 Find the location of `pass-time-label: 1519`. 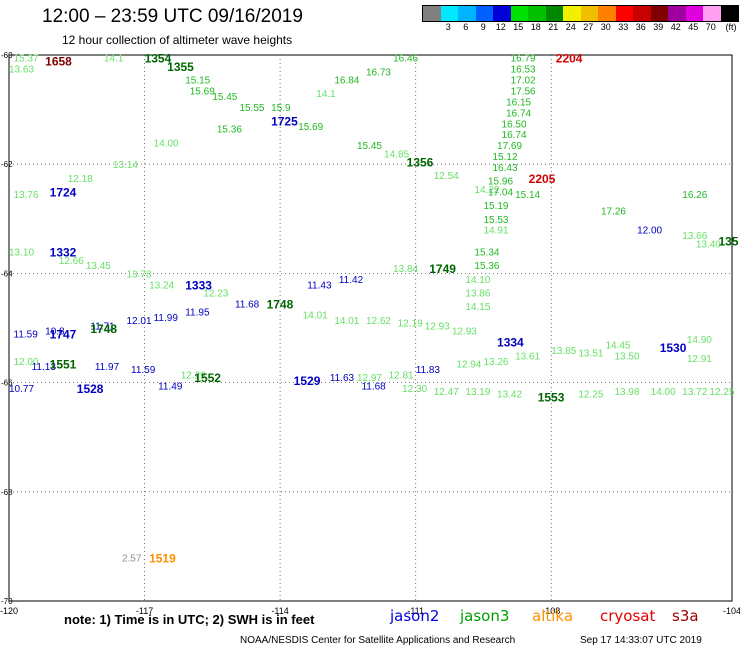

pass-time-label: 1519 is located at coordinates (162, 558).